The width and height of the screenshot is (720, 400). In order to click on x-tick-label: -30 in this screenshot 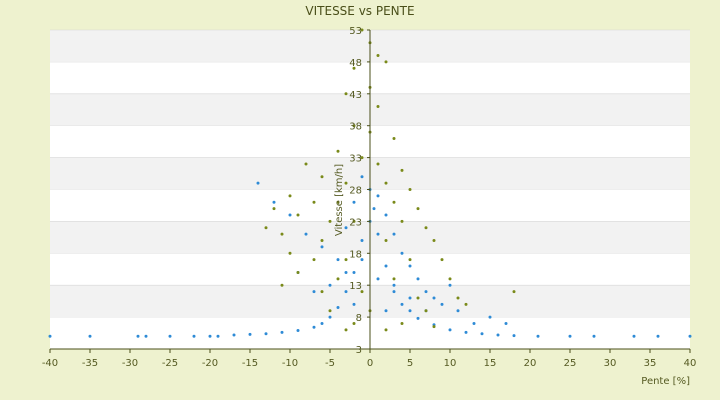, I will do `click(130, 363)`.